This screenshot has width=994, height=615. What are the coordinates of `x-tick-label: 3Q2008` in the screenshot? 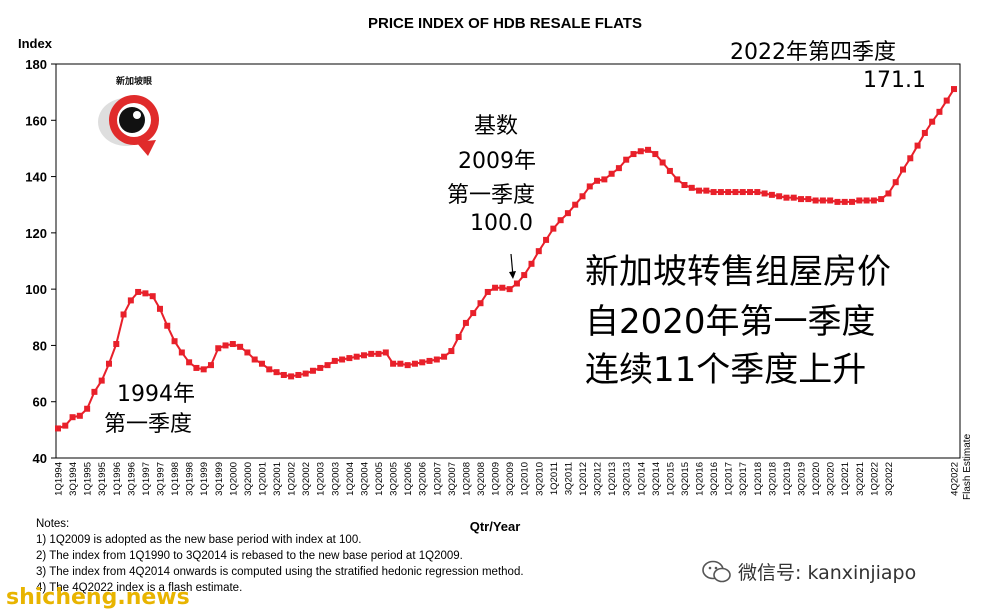 It's located at (481, 479).